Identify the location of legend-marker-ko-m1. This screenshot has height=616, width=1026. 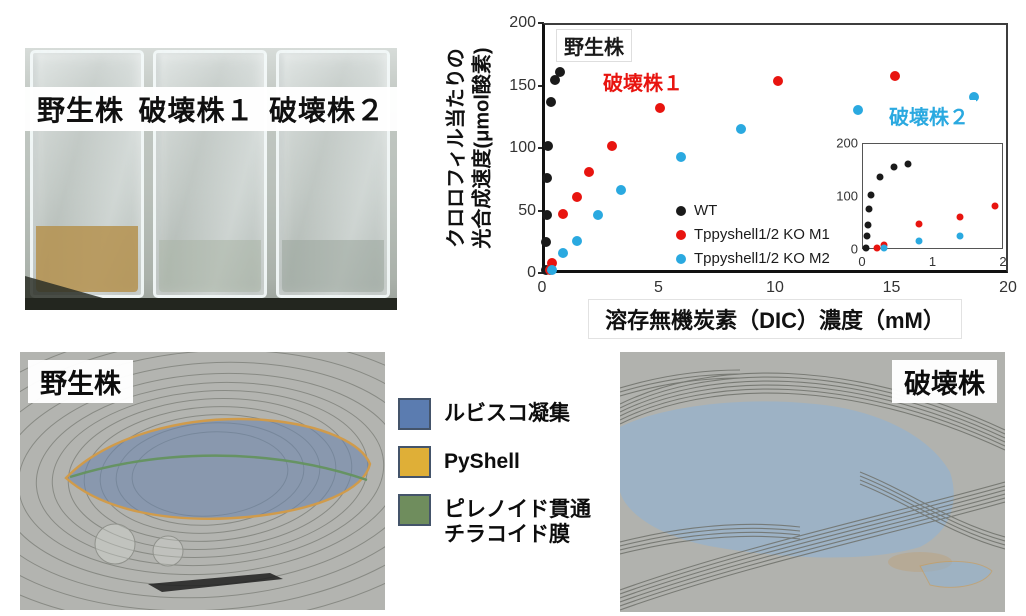
(681, 234).